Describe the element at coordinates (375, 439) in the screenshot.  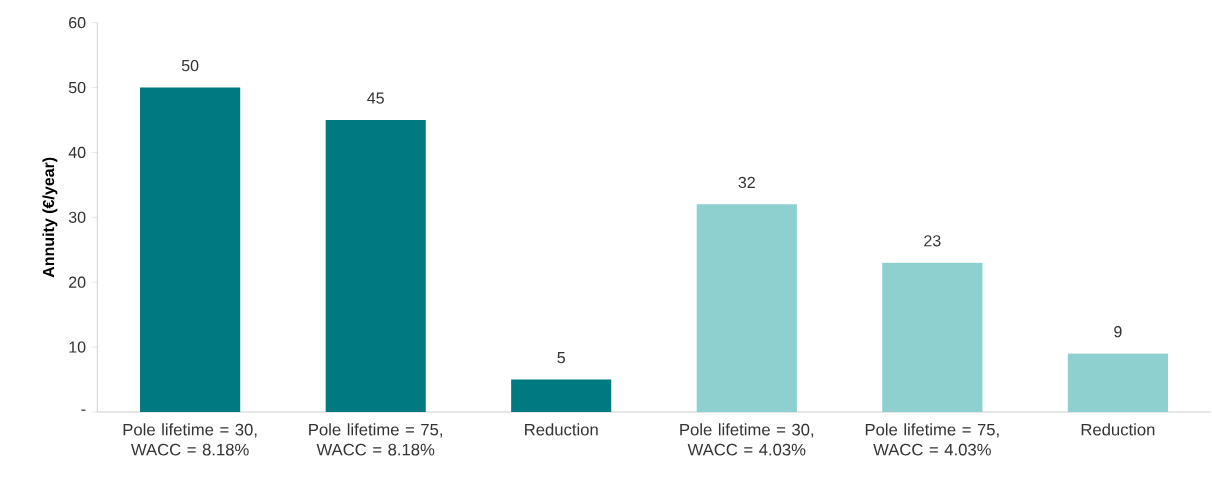
I see `x-tick-label: Pole lifetime = 75, WACC = 8.18%` at that location.